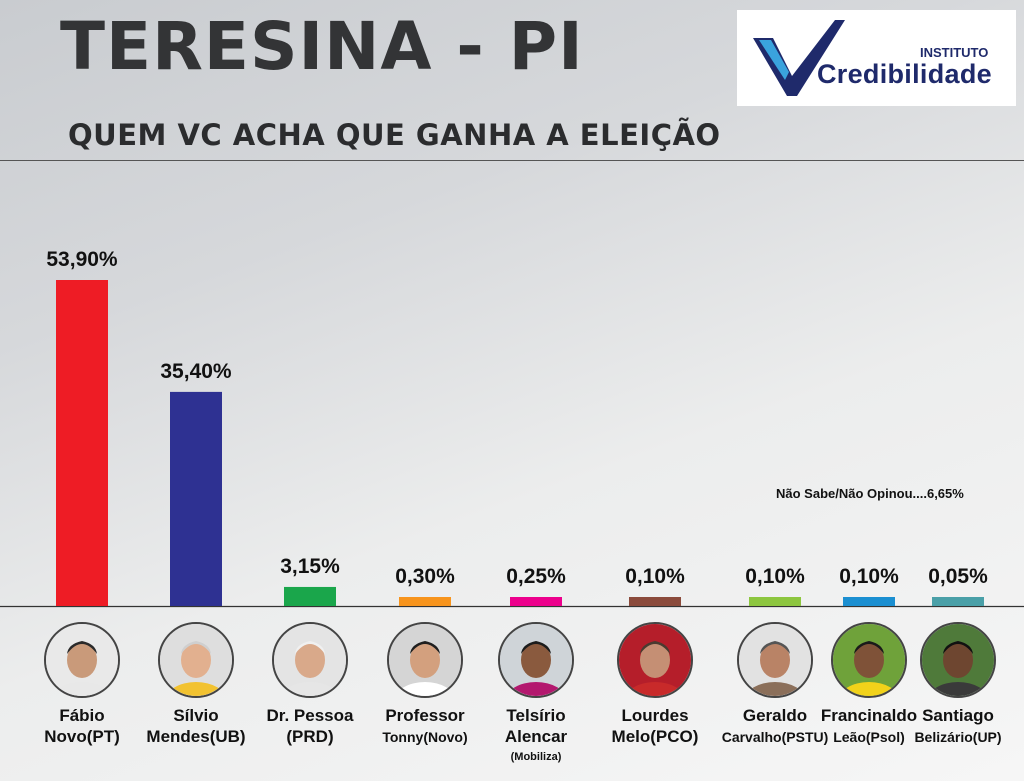  I want to click on bar-value-label-9: 0,05%, so click(958, 576).